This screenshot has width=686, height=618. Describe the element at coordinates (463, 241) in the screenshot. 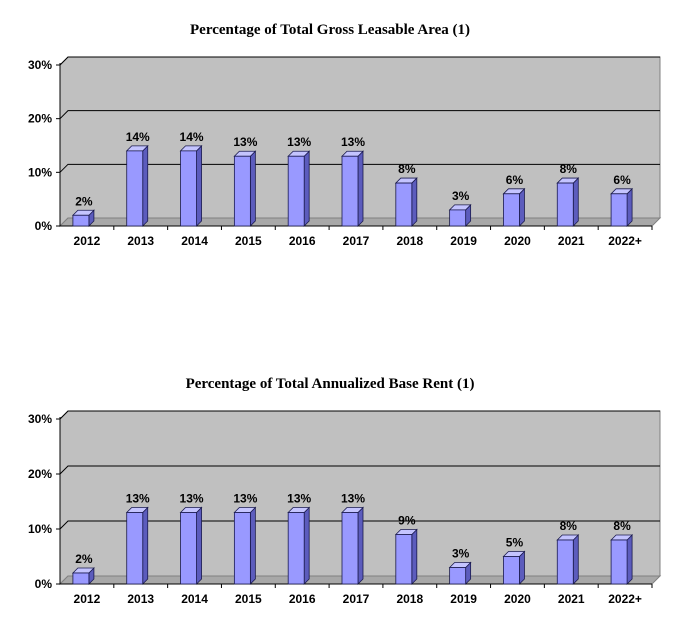

I see `category-label: 2019` at that location.